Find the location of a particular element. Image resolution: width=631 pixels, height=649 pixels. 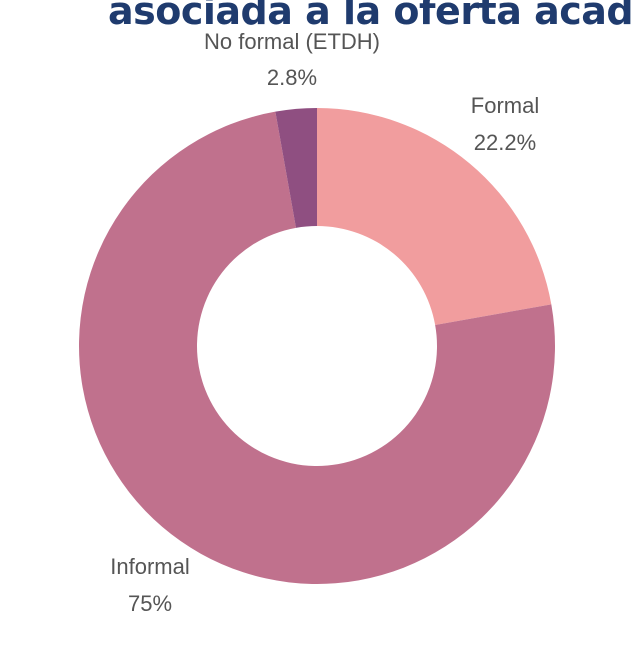

slice-formal is located at coordinates (434, 216).